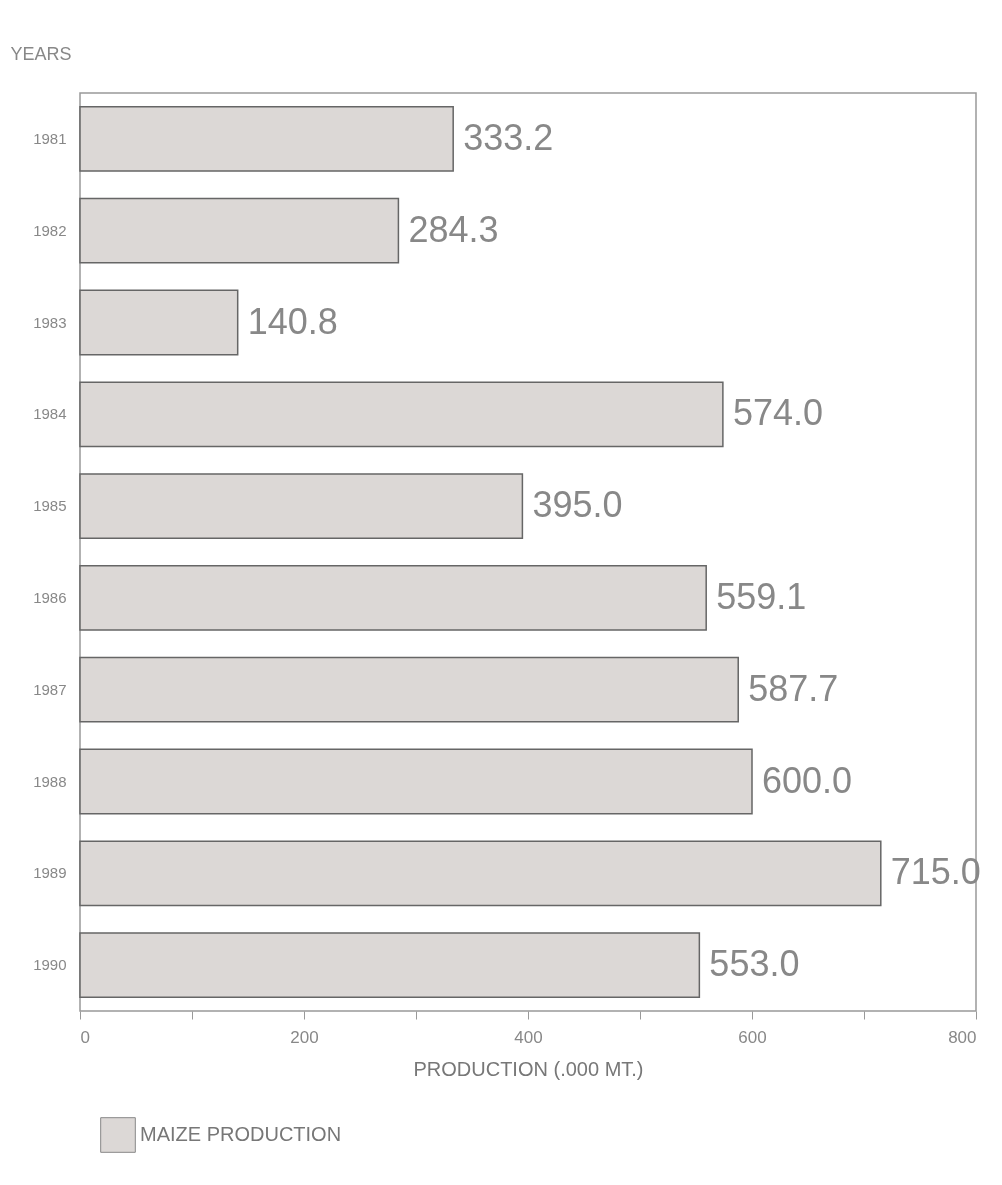  What do you see at coordinates (85, 1037) in the screenshot?
I see `x-tick-label: 0` at bounding box center [85, 1037].